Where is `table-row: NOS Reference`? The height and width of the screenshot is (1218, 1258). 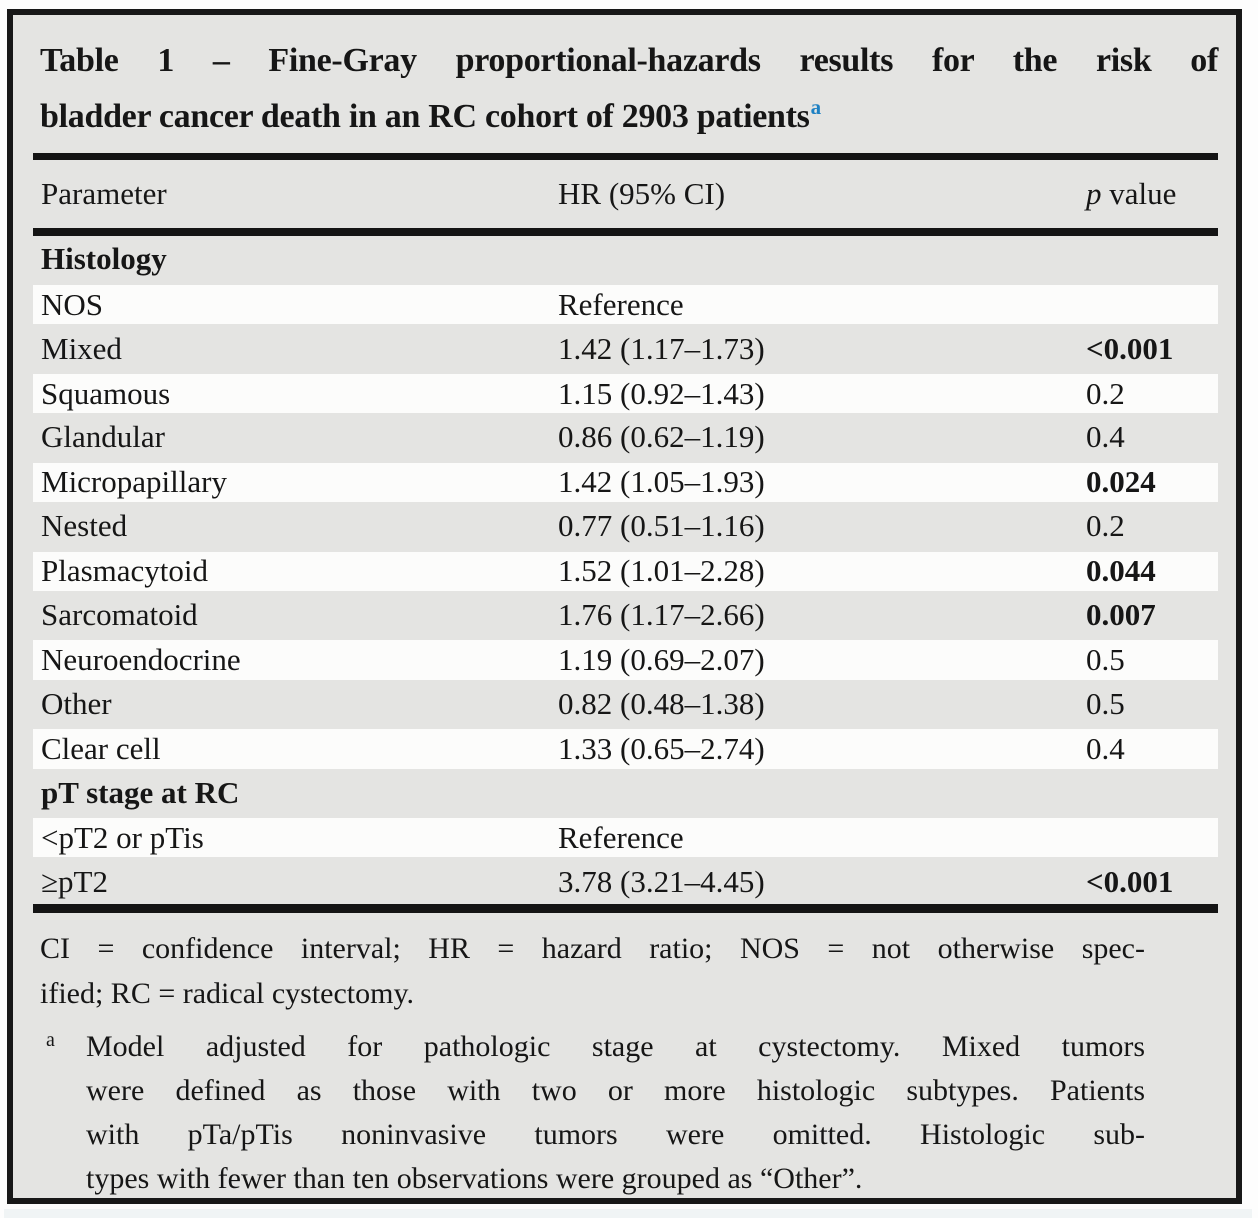 table-row: NOS Reference is located at coordinates (625, 304).